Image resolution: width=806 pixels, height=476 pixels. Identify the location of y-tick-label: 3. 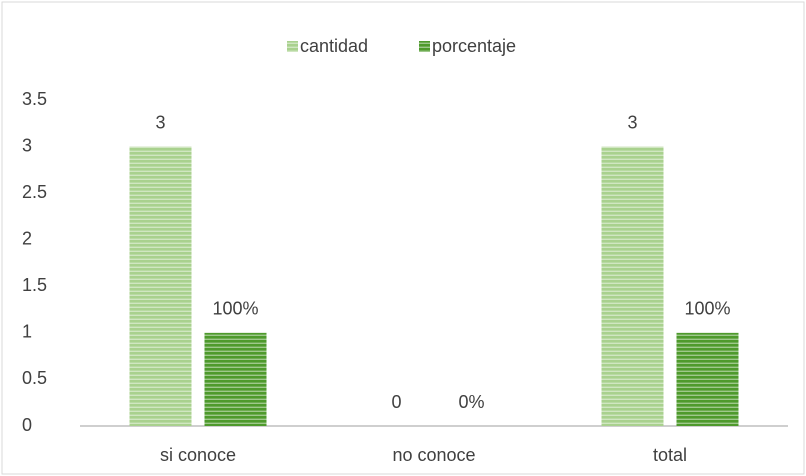
(27, 145).